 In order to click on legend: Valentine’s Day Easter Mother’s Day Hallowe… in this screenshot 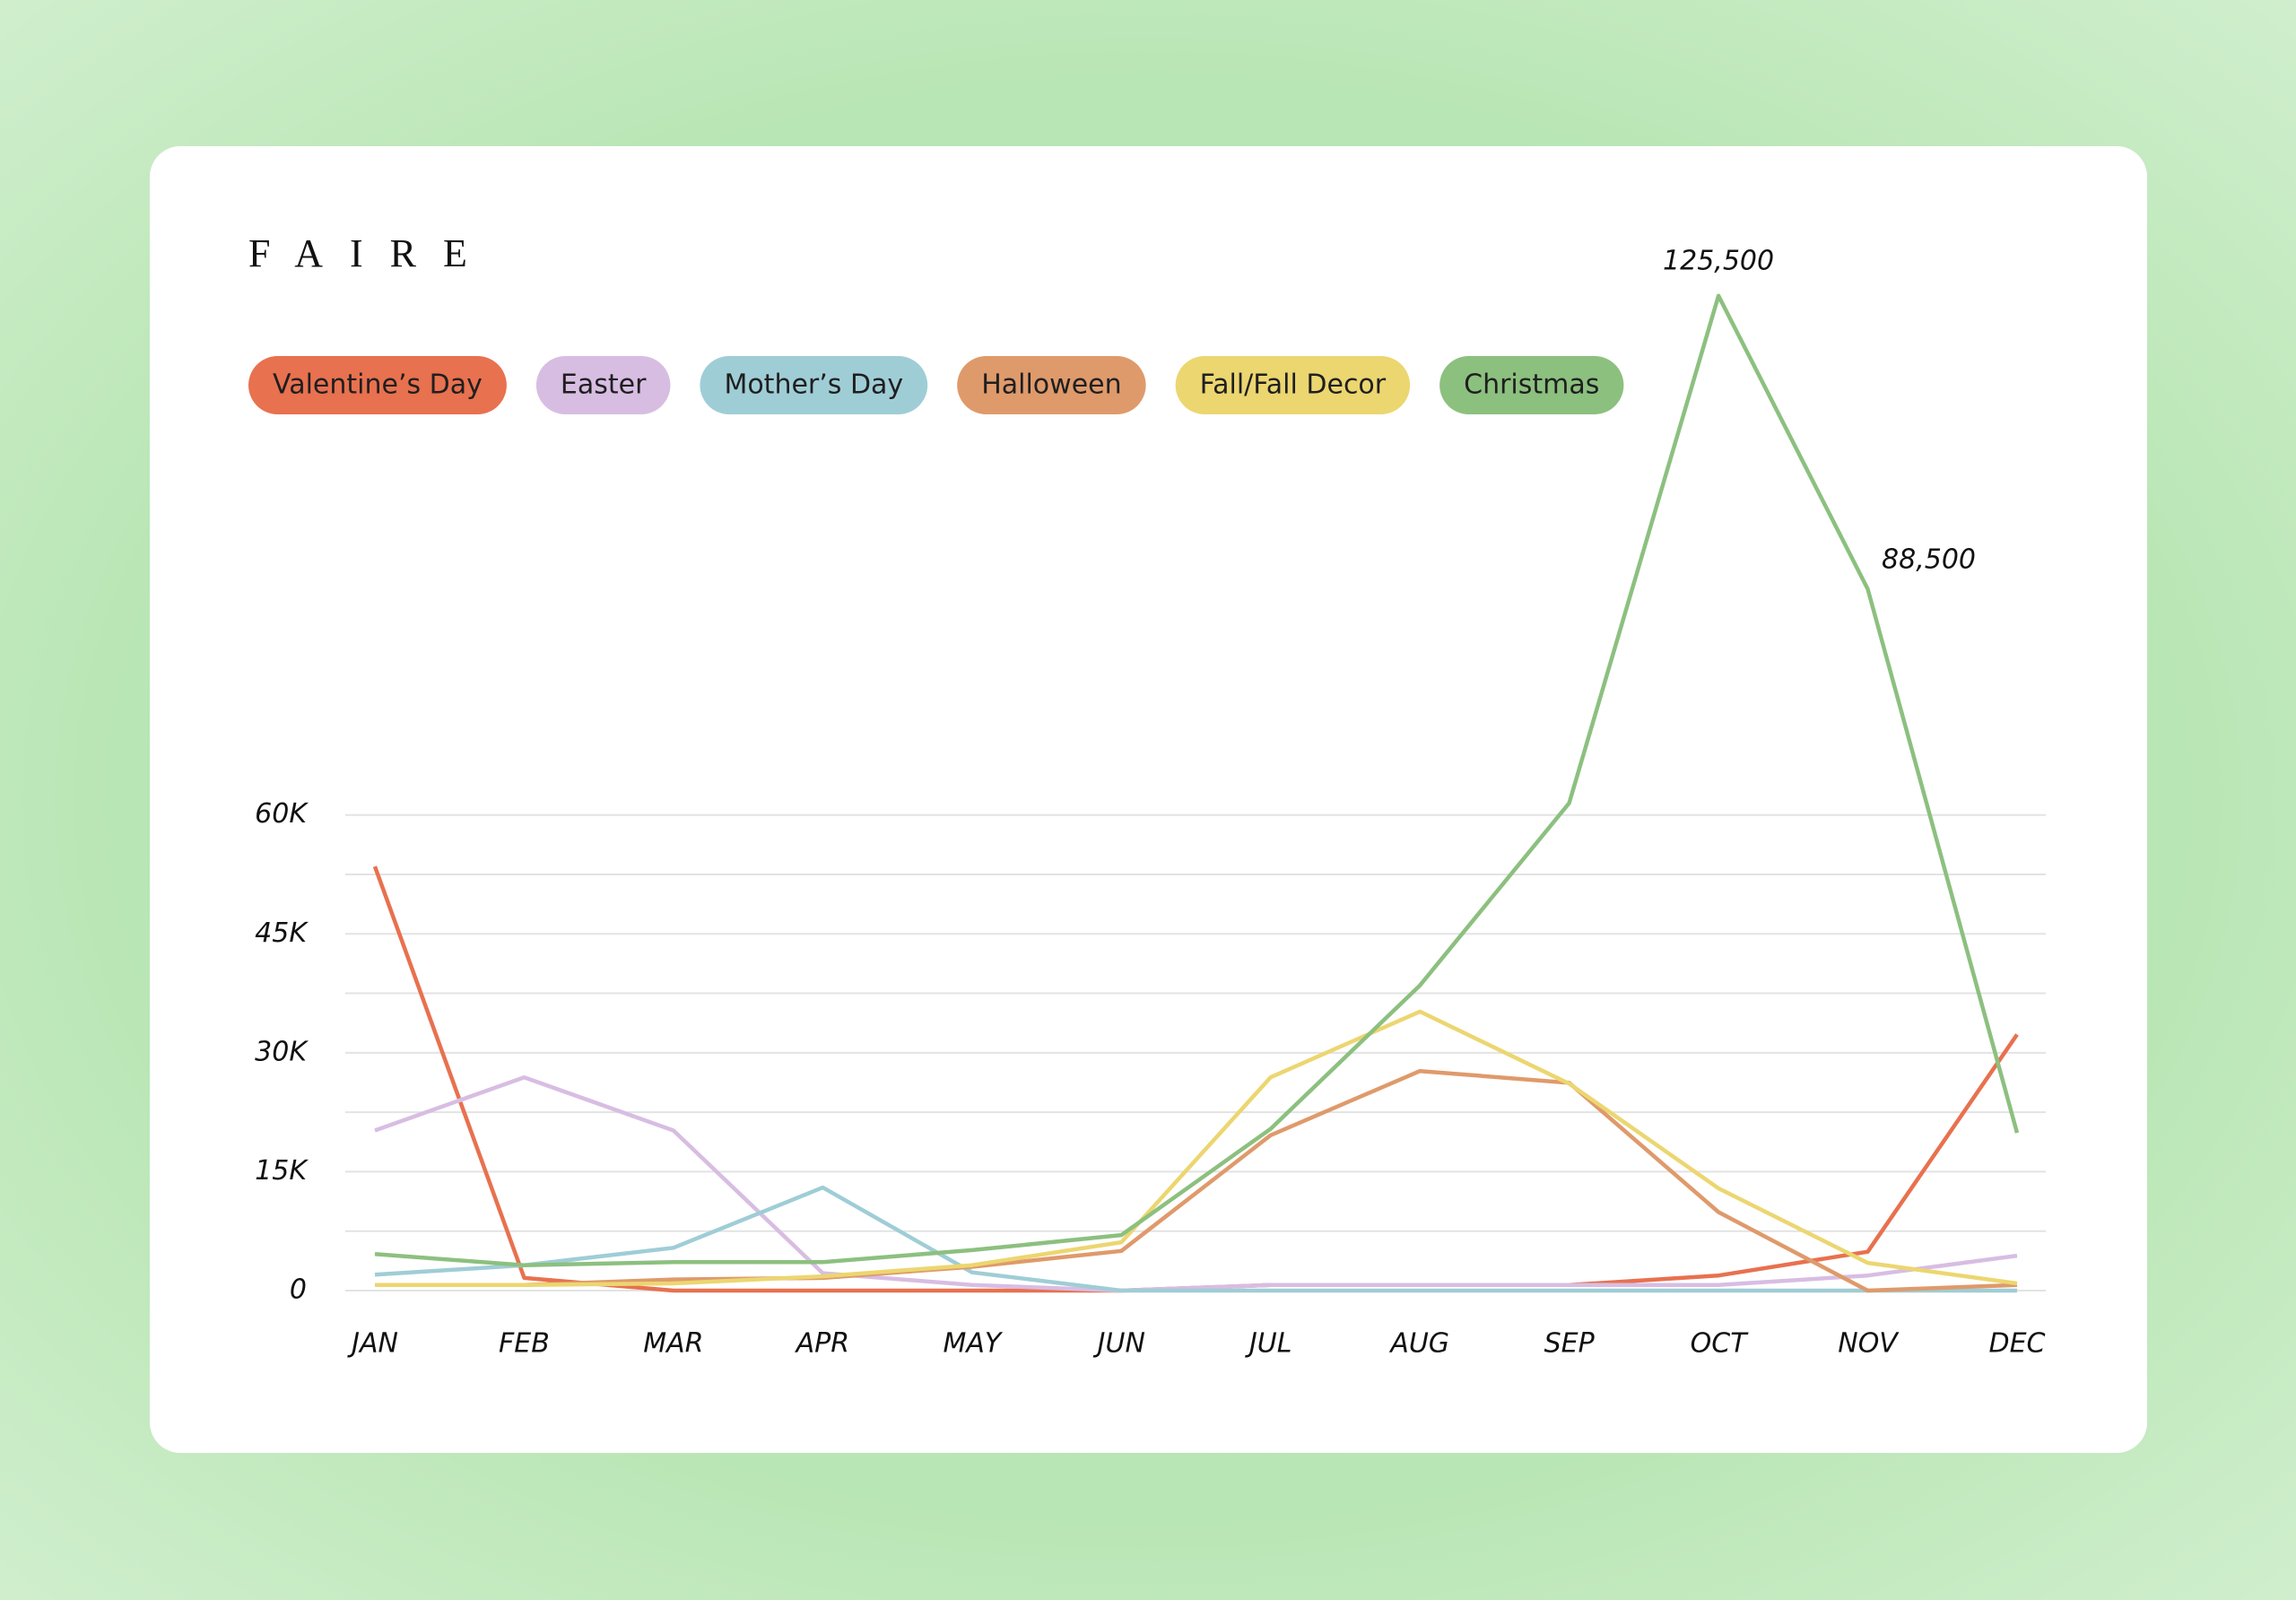, I will do `click(936, 385)`.